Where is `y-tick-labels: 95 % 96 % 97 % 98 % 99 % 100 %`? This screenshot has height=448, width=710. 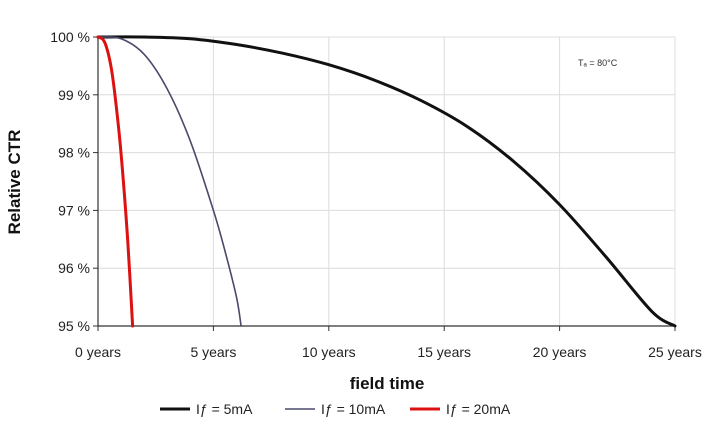
y-tick-labels: 95 % 96 % 97 % 98 % 99 % 100 % is located at coordinates (70, 181).